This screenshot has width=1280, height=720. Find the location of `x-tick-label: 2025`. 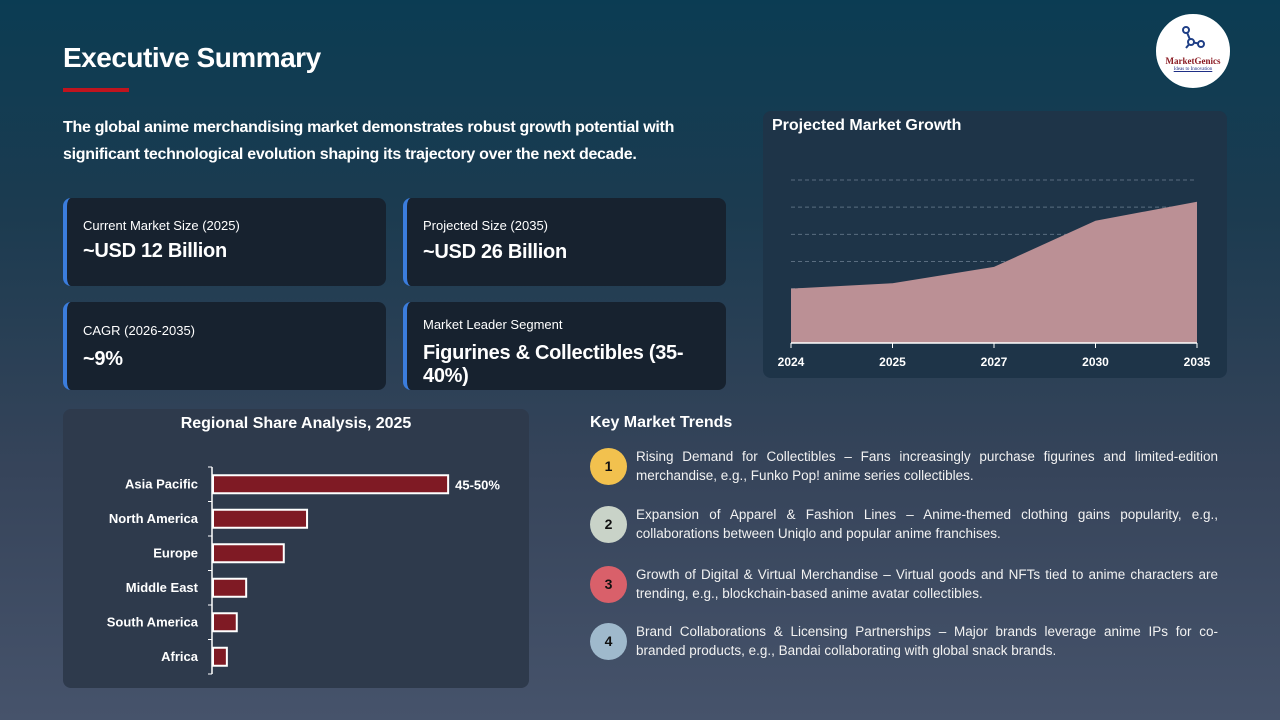

x-tick-label: 2025 is located at coordinates (892, 362).